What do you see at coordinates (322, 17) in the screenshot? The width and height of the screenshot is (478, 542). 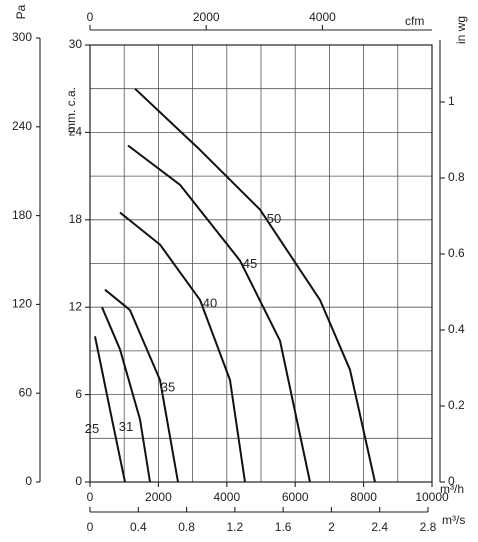 I see `cfm-tick-label: 4000` at bounding box center [322, 17].